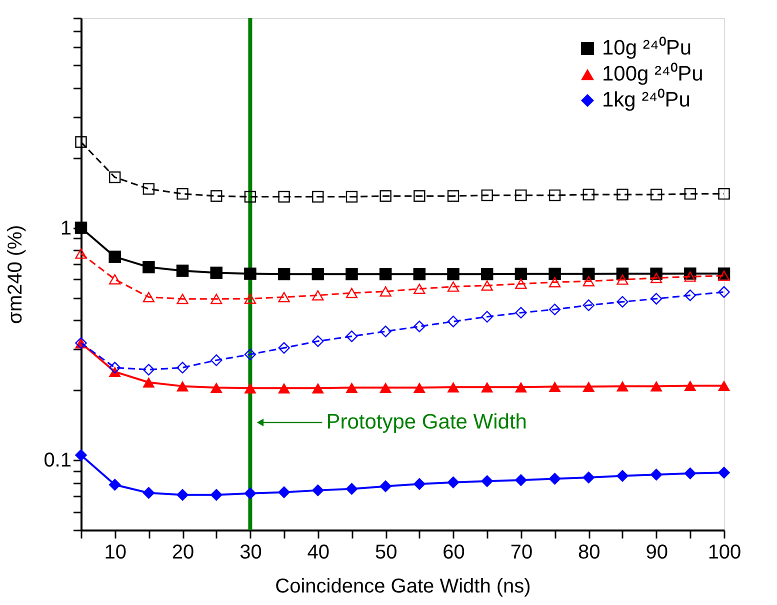 The height and width of the screenshot is (605, 777). I want to click on x-tick-label: 70, so click(521, 553).